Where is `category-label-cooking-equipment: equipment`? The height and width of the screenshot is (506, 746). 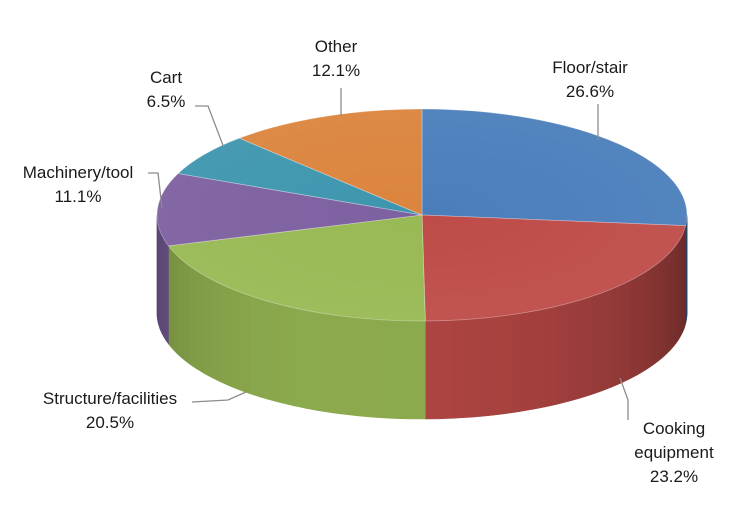 category-label-cooking-equipment: equipment is located at coordinates (674, 452).